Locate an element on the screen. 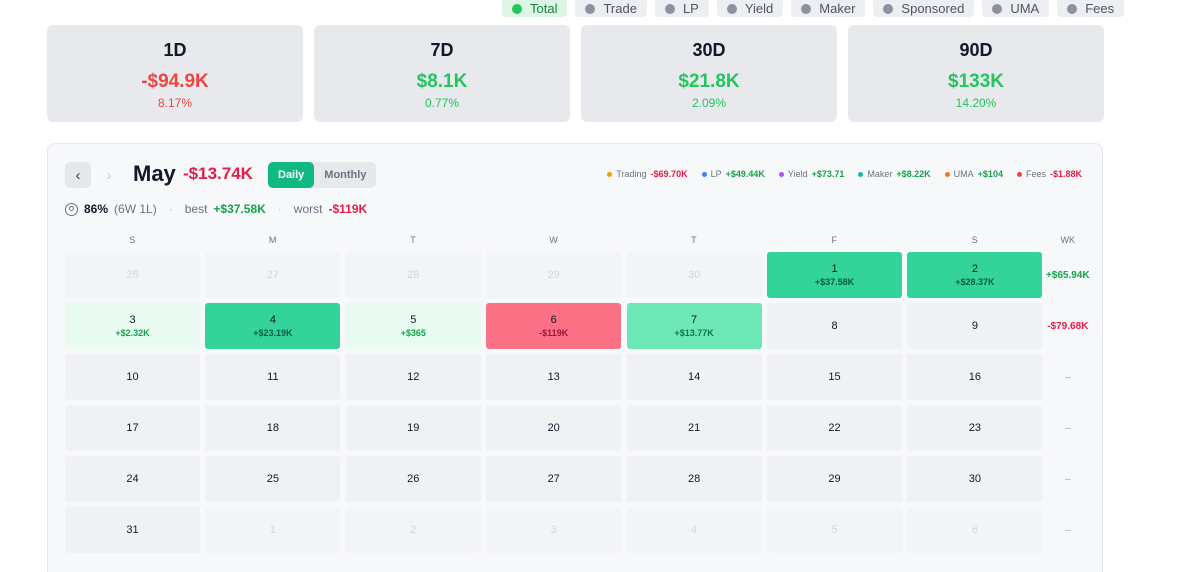 The image size is (1199, 572). calendar-day-cell: 24 is located at coordinates (132, 479).